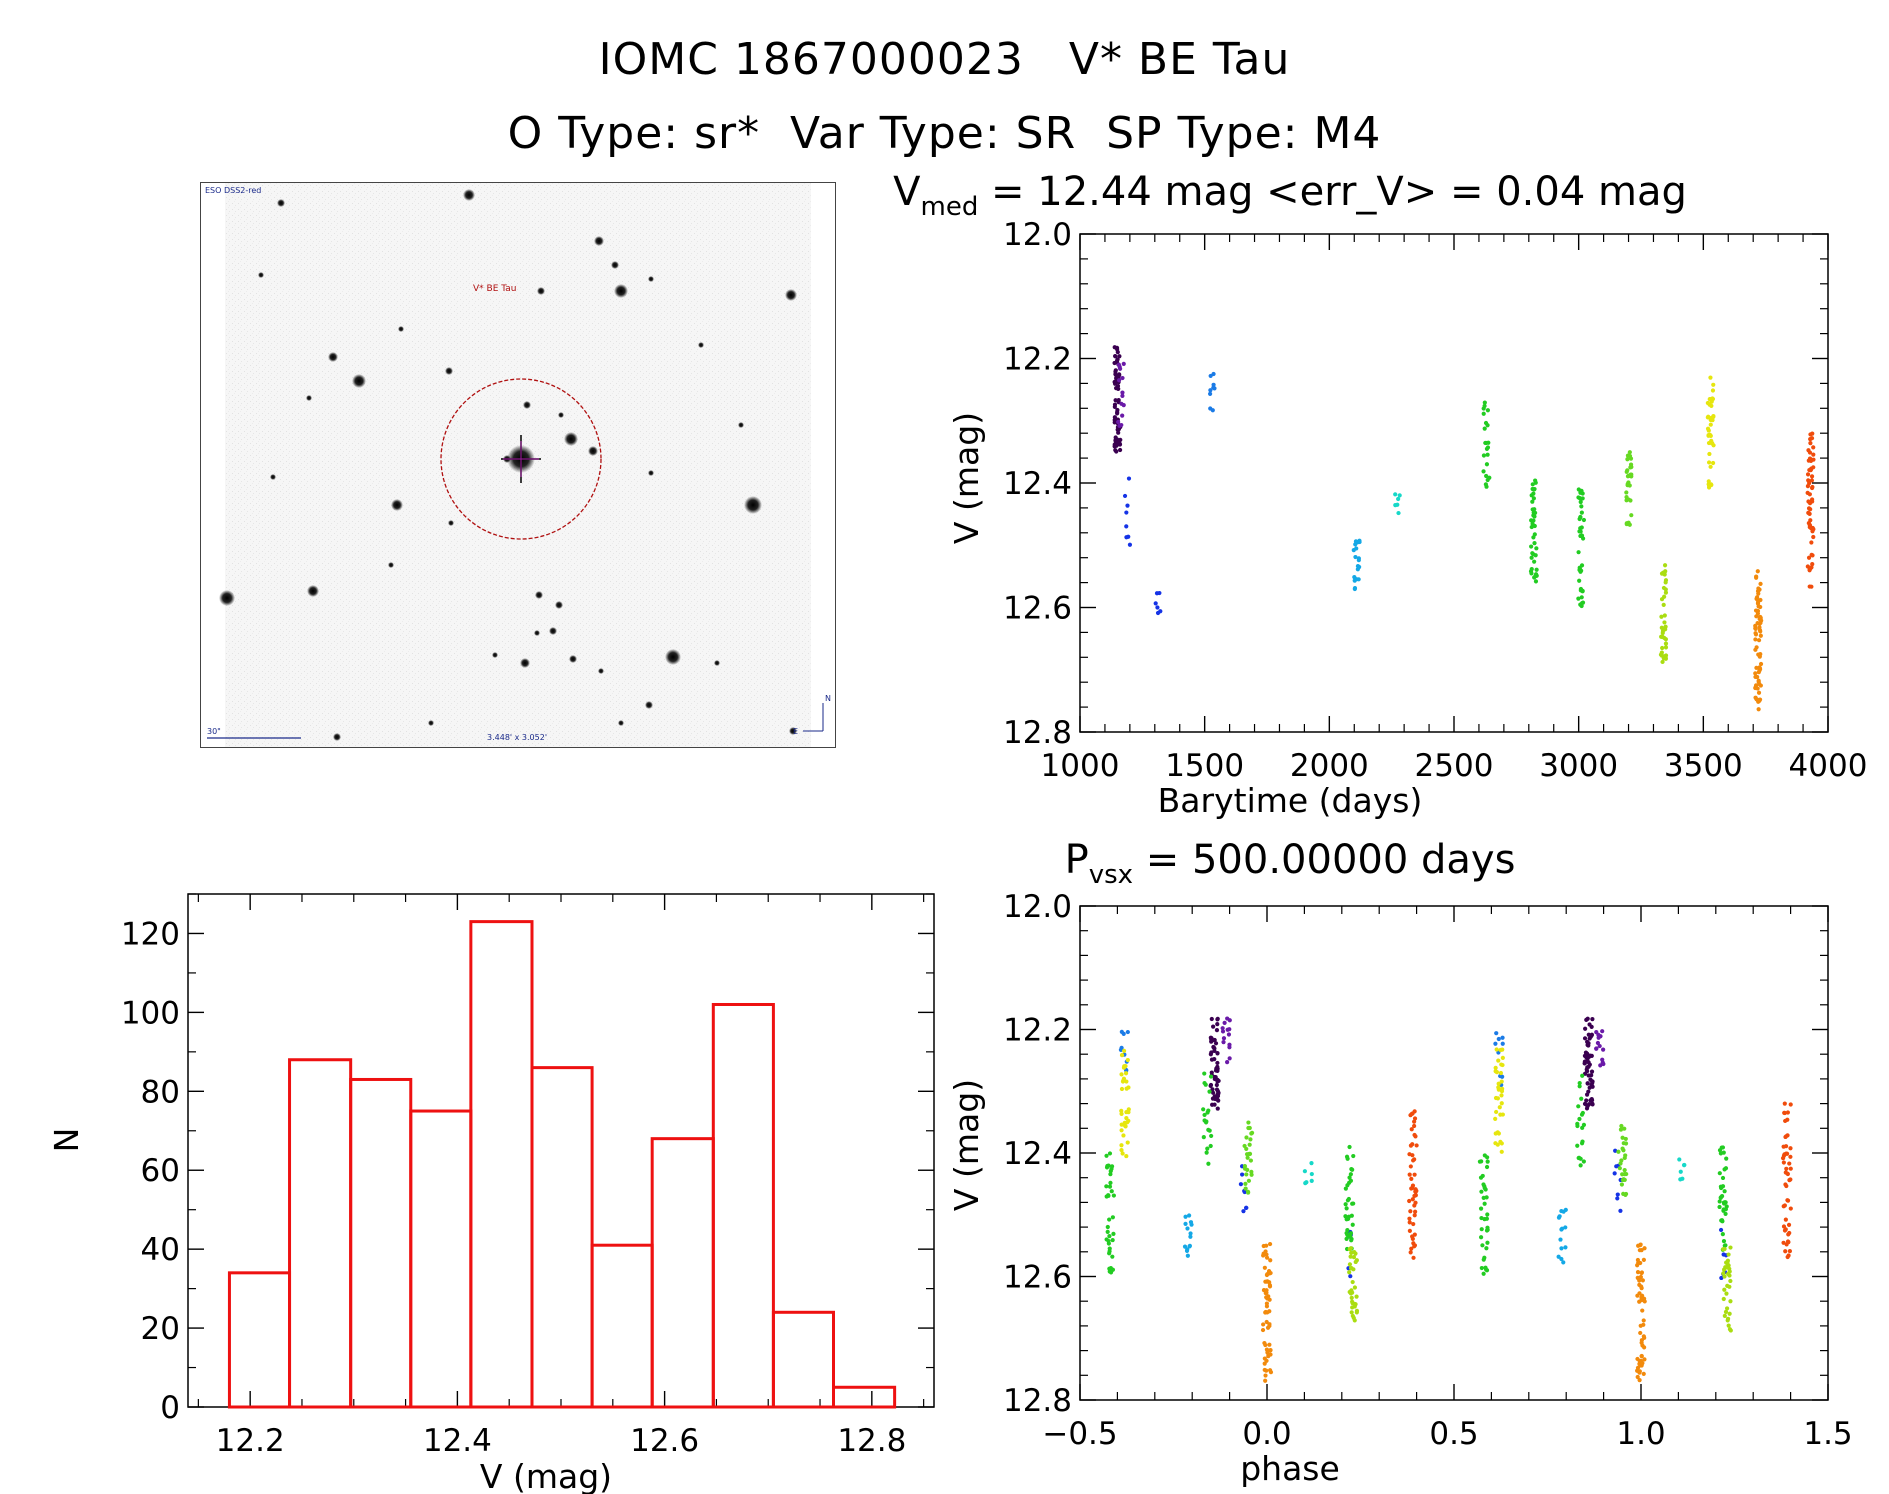  Describe the element at coordinates (1828, 766) in the screenshot. I see `lc-xtick-label: 4000` at that location.